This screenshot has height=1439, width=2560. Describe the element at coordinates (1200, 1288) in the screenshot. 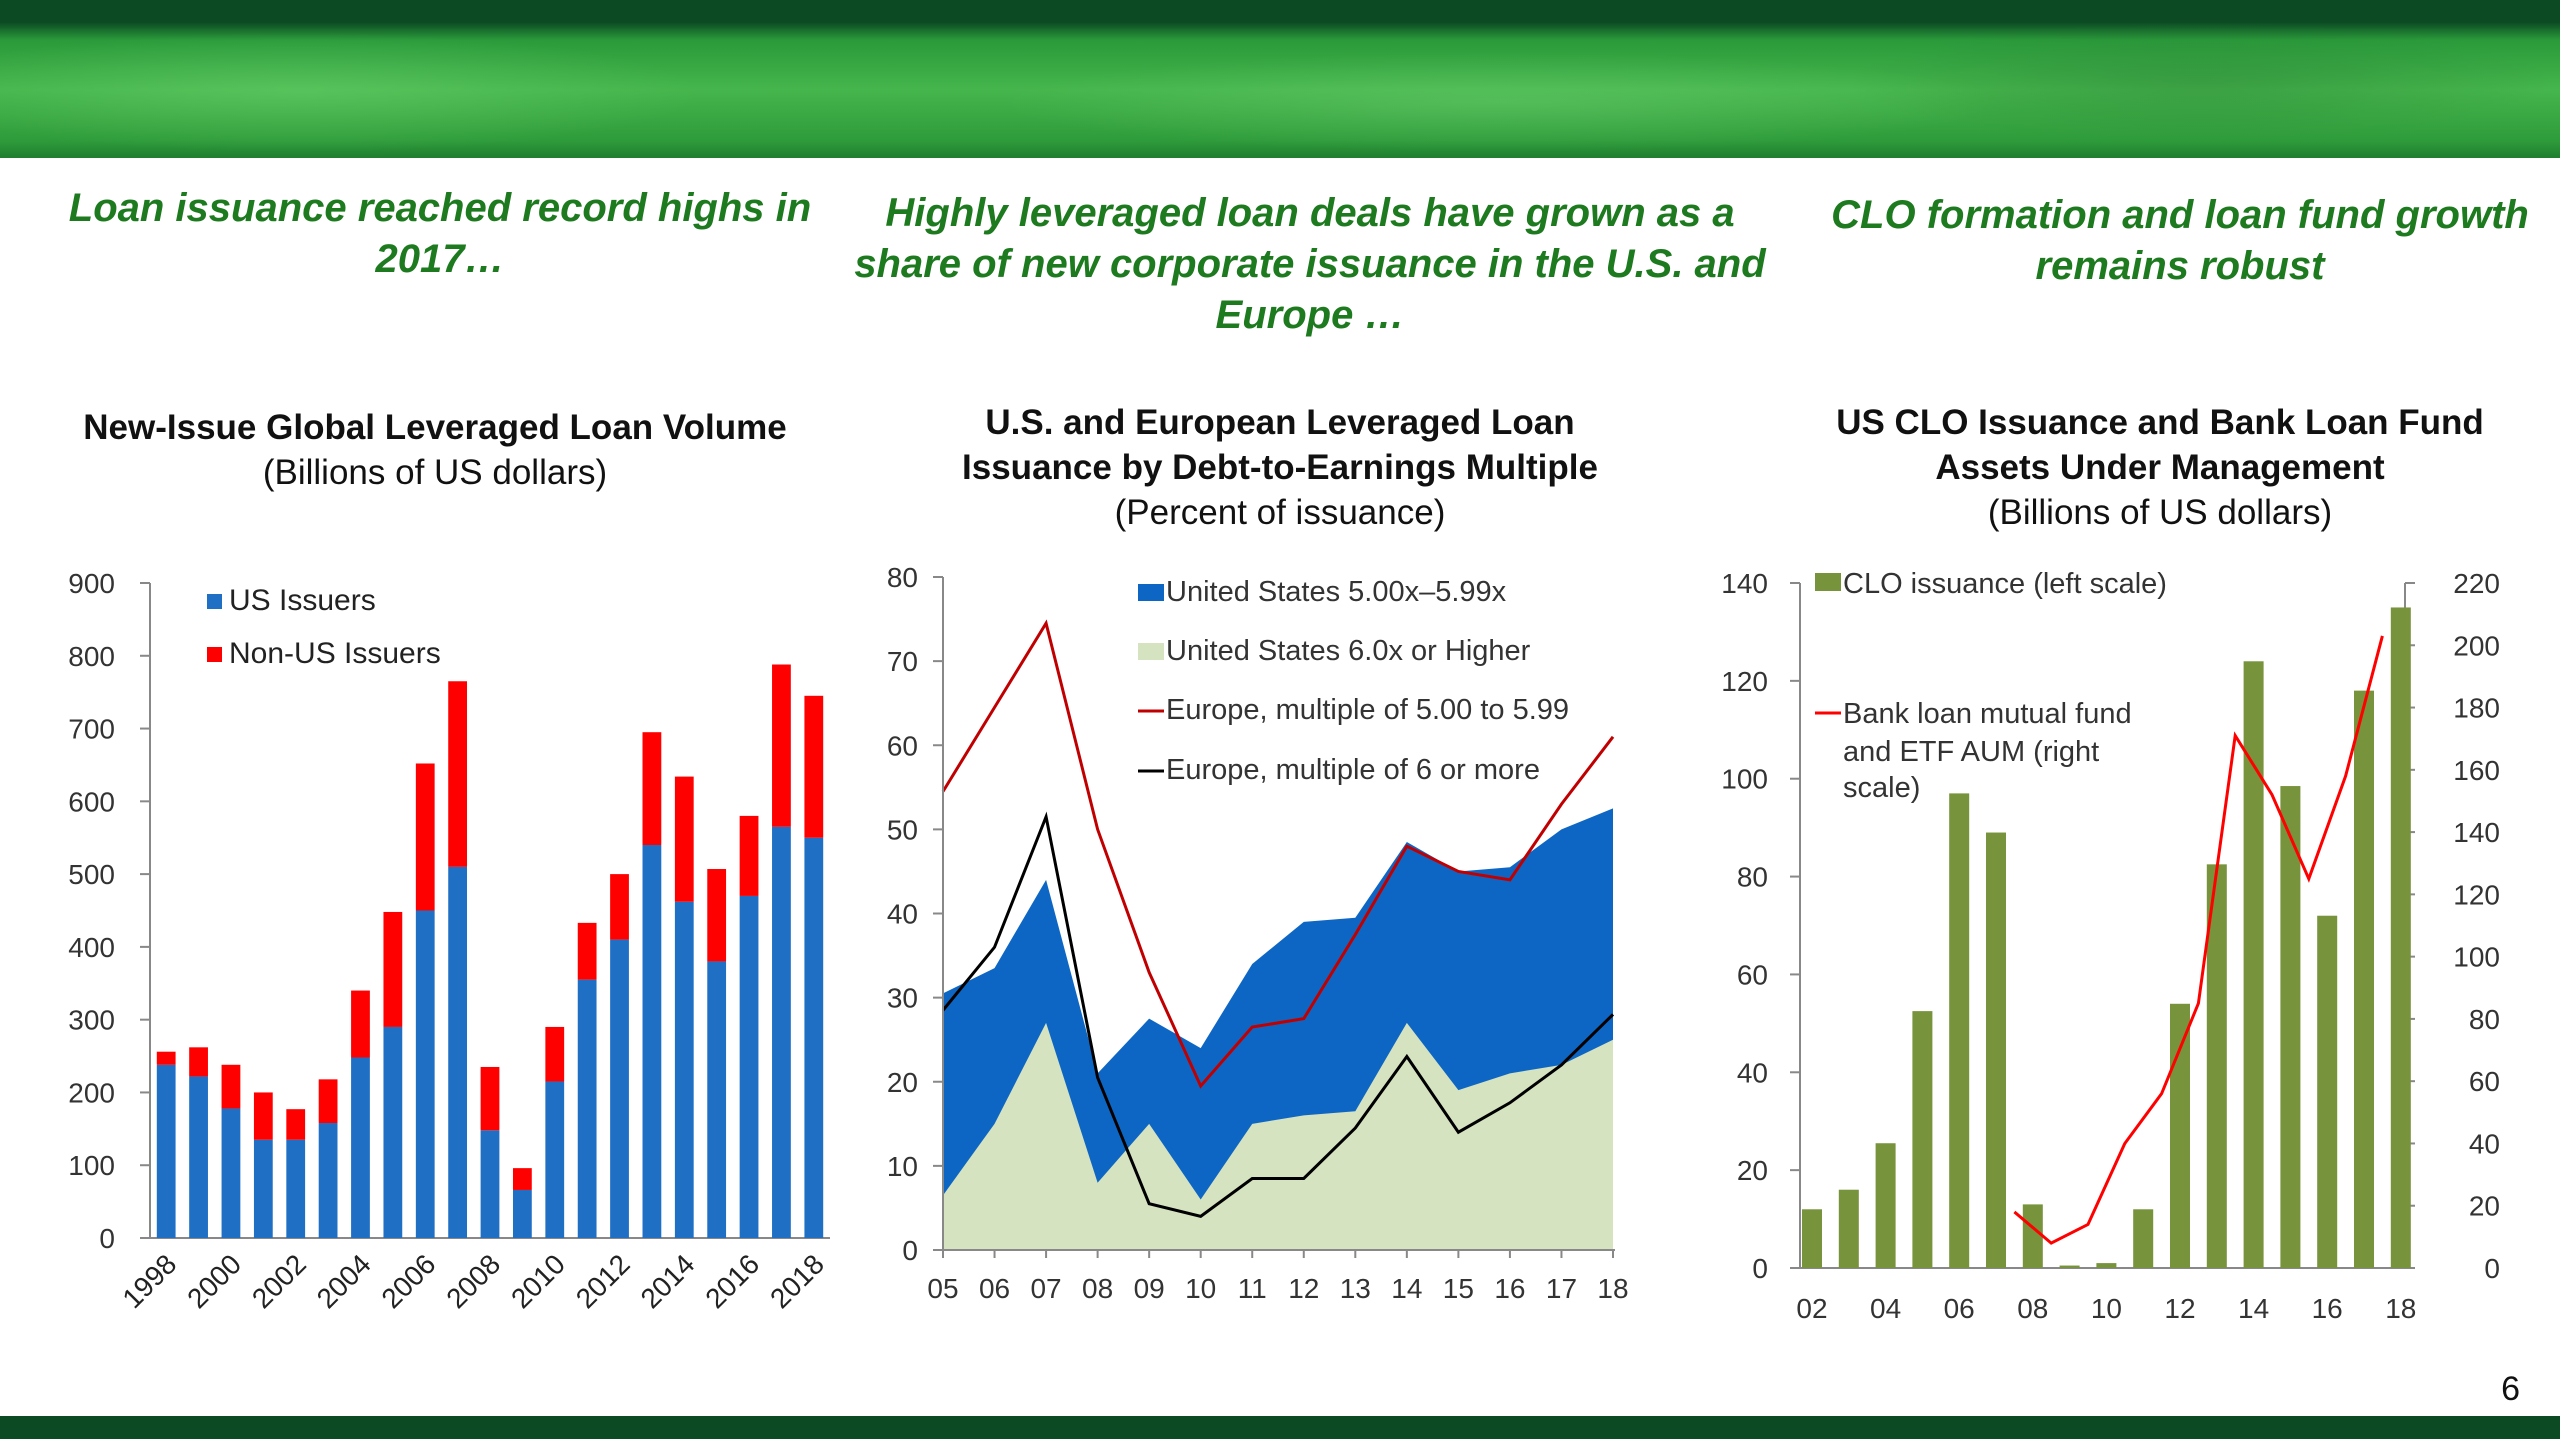

I see `chart2-x-tick-label: 10` at that location.